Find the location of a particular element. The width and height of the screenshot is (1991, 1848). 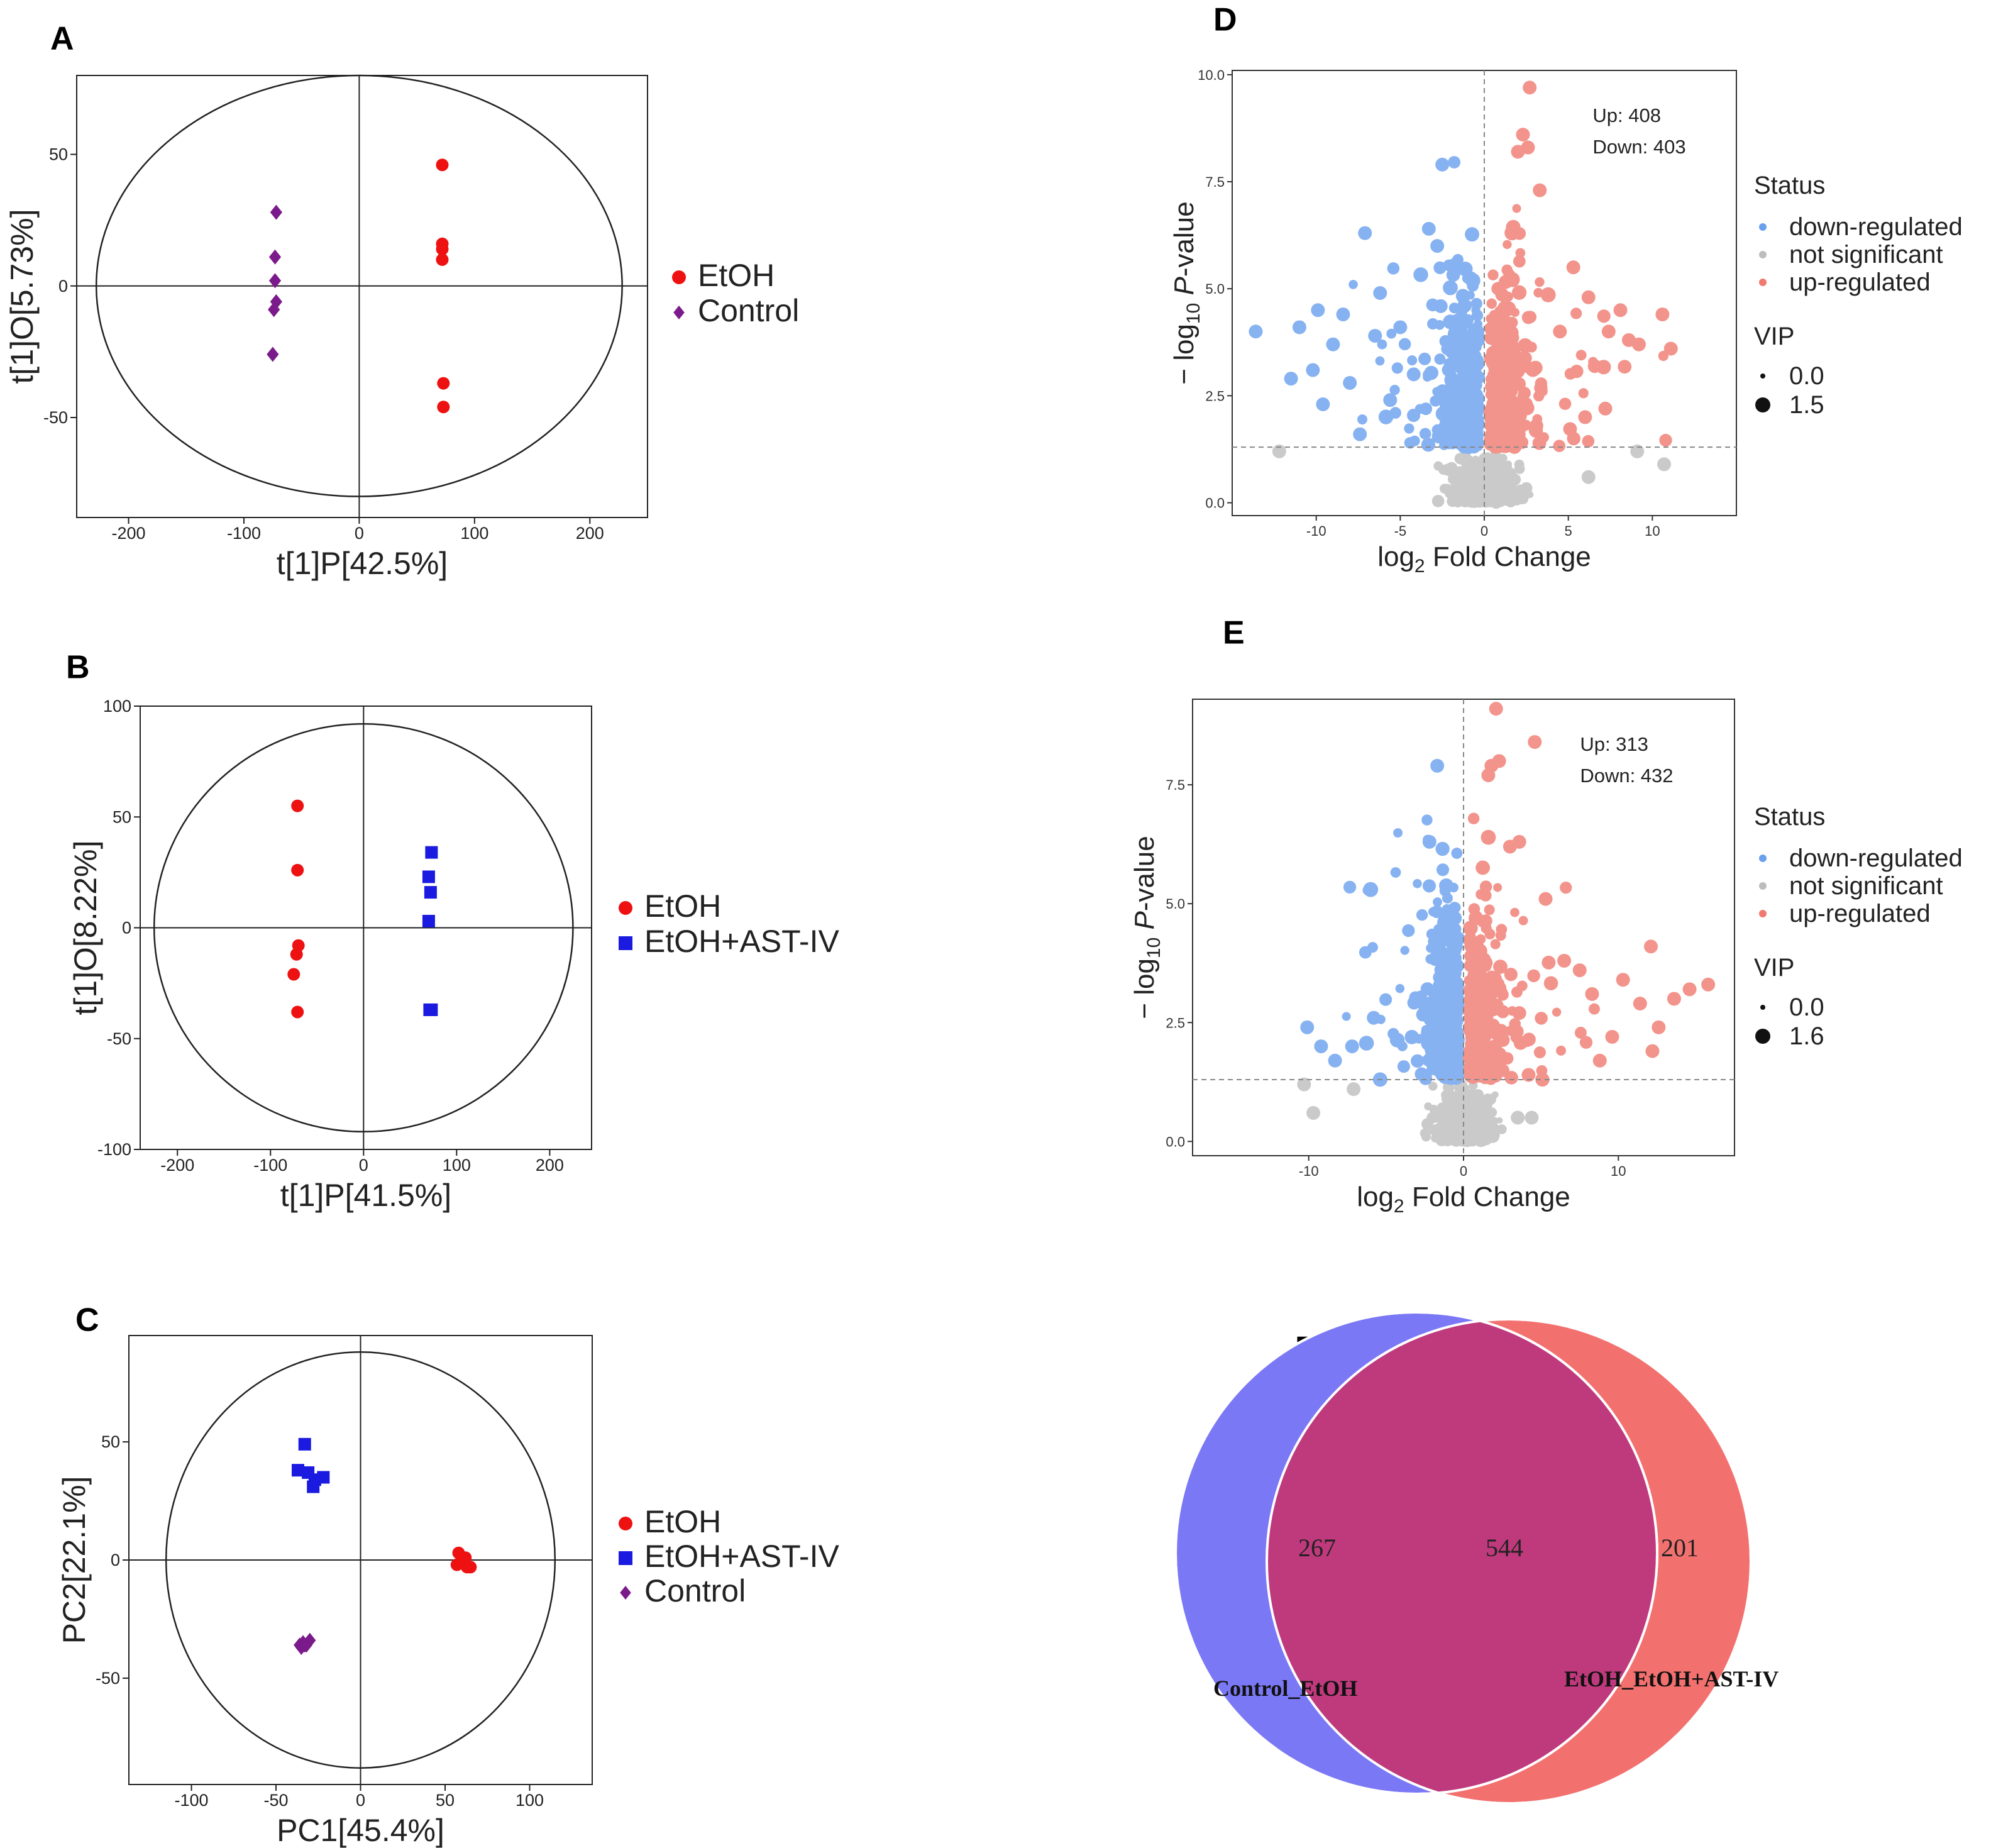

x-label-part: log is located at coordinates (1396, 556).